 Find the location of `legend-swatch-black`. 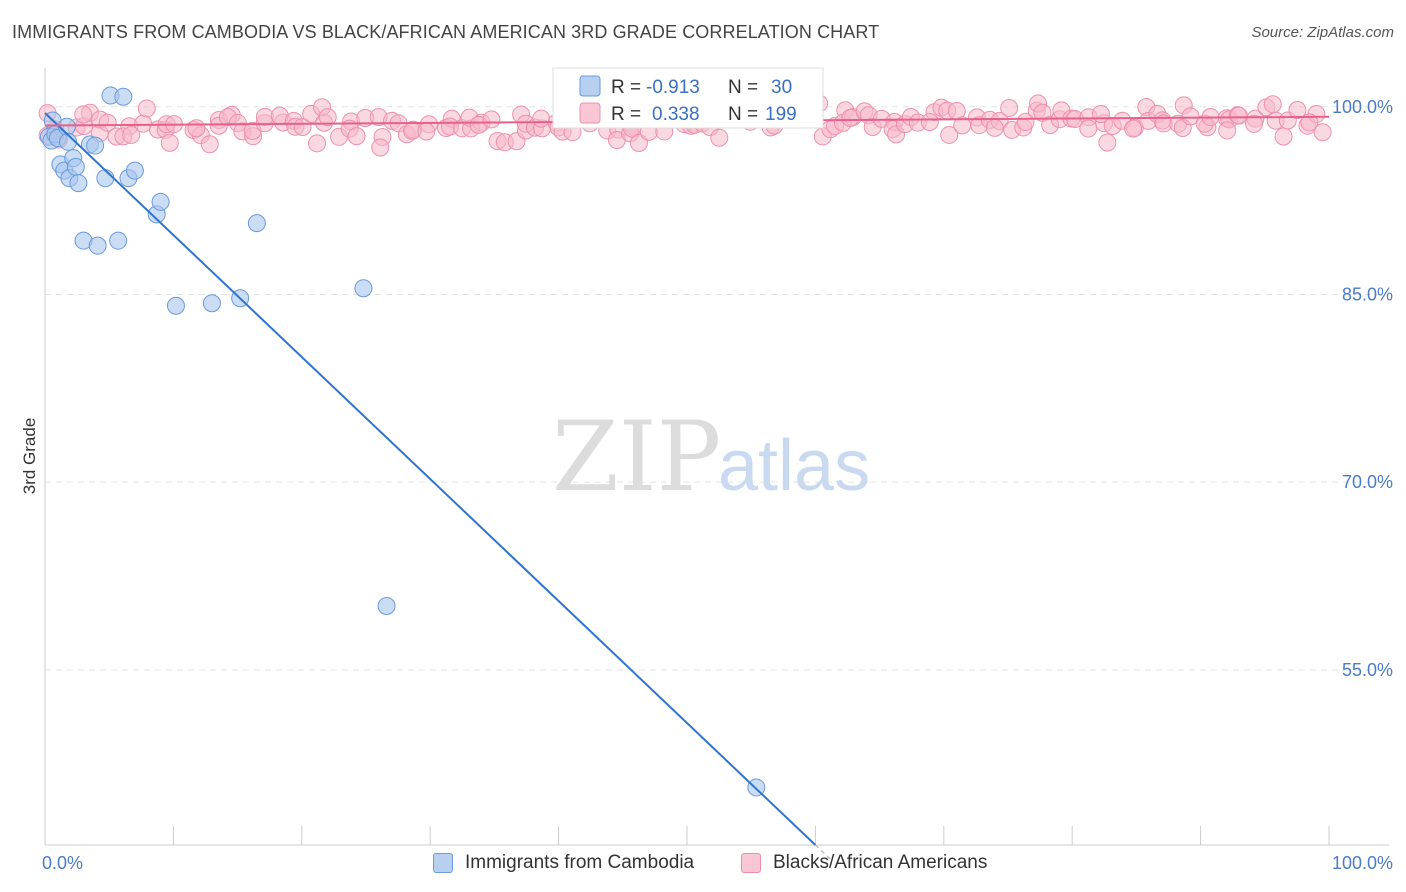

legend-swatch-black is located at coordinates (751, 863).